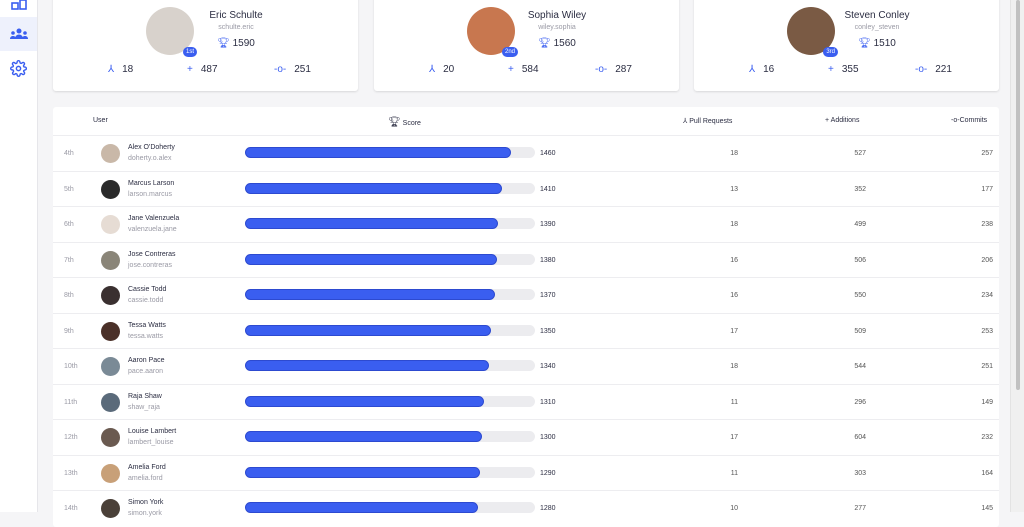 This screenshot has width=1024, height=527. I want to click on username: pace.aaron, so click(146, 371).